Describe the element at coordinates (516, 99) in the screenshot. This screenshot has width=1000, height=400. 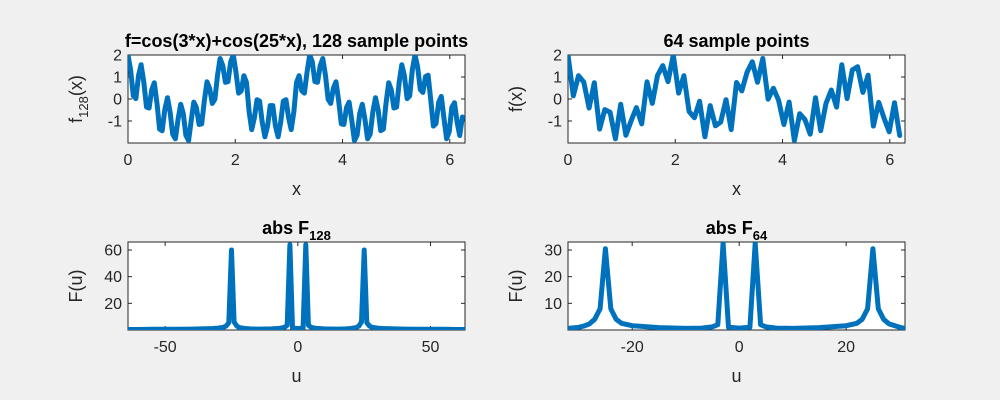
I see `y-axis-label: f(x)` at that location.